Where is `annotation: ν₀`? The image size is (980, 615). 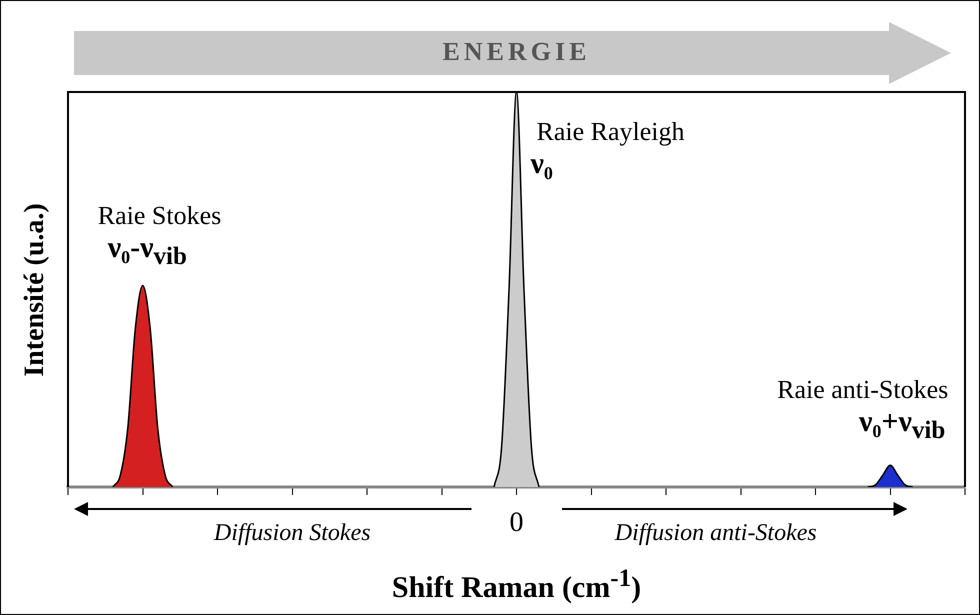
annotation: ν₀ is located at coordinates (541, 164).